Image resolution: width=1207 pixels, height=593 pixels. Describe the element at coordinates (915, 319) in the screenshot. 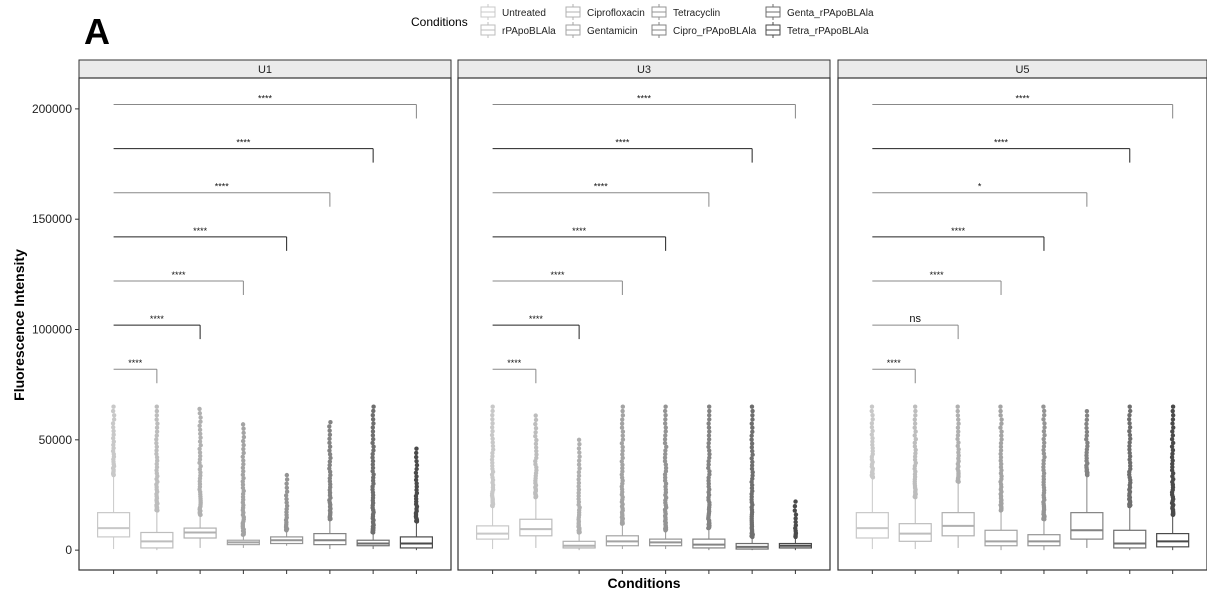

I see `significance-label: ns` at that location.